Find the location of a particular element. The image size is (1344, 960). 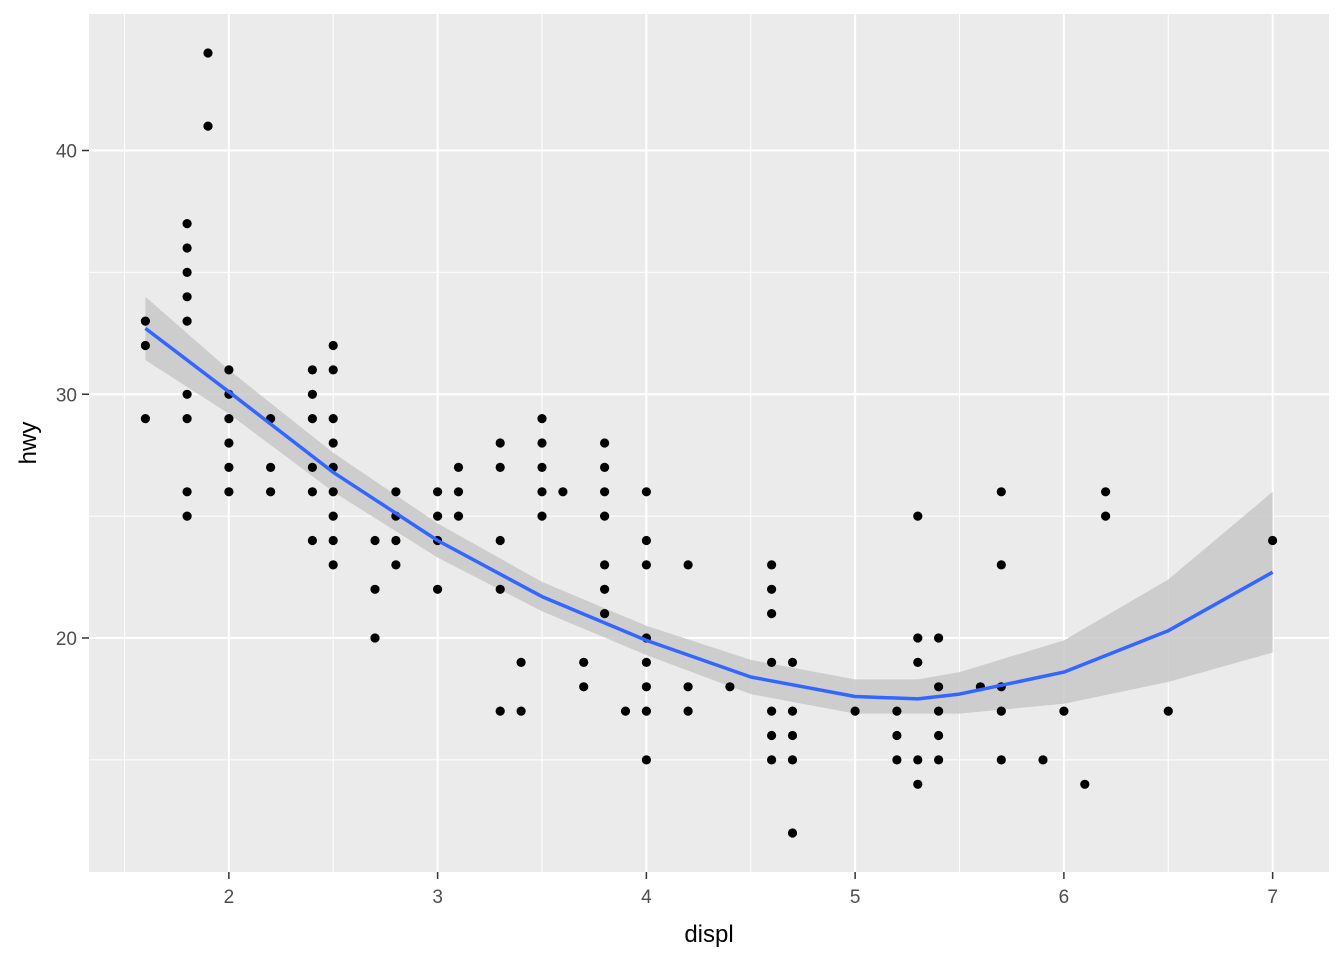

y-axis: 20 30 40 is located at coordinates (72, 396).